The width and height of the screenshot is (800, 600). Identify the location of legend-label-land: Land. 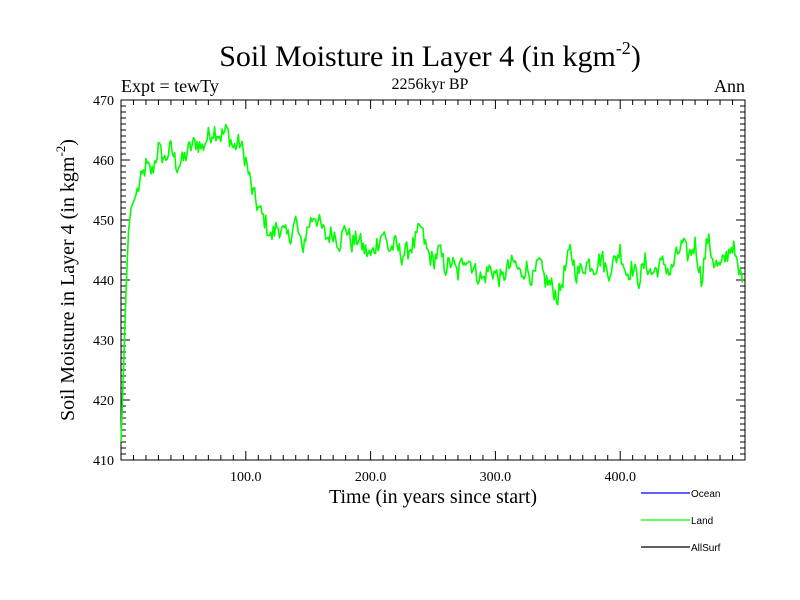
(702, 521).